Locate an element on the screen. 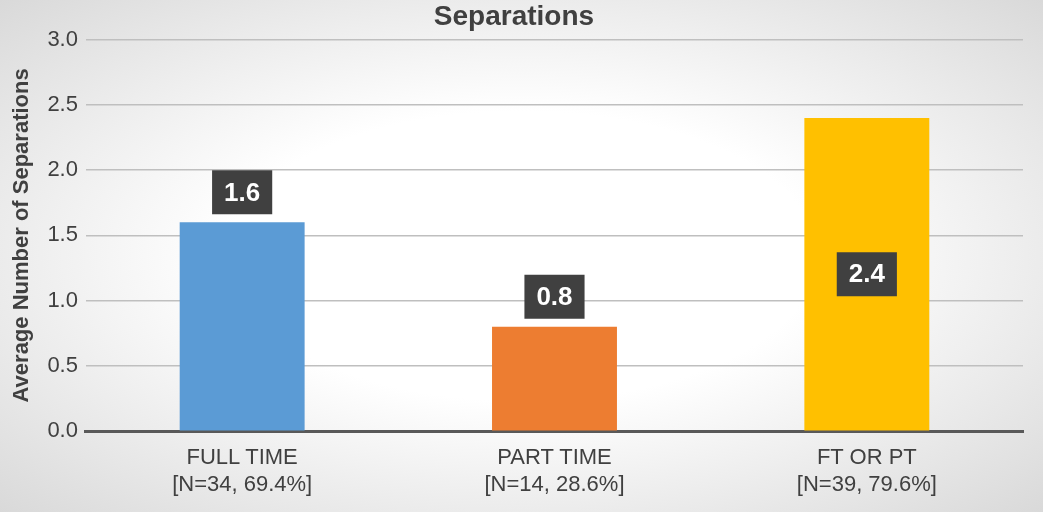 Image resolution: width=1043 pixels, height=512 pixels. y-axis-title: Average Number of Separations is located at coordinates (21, 235).